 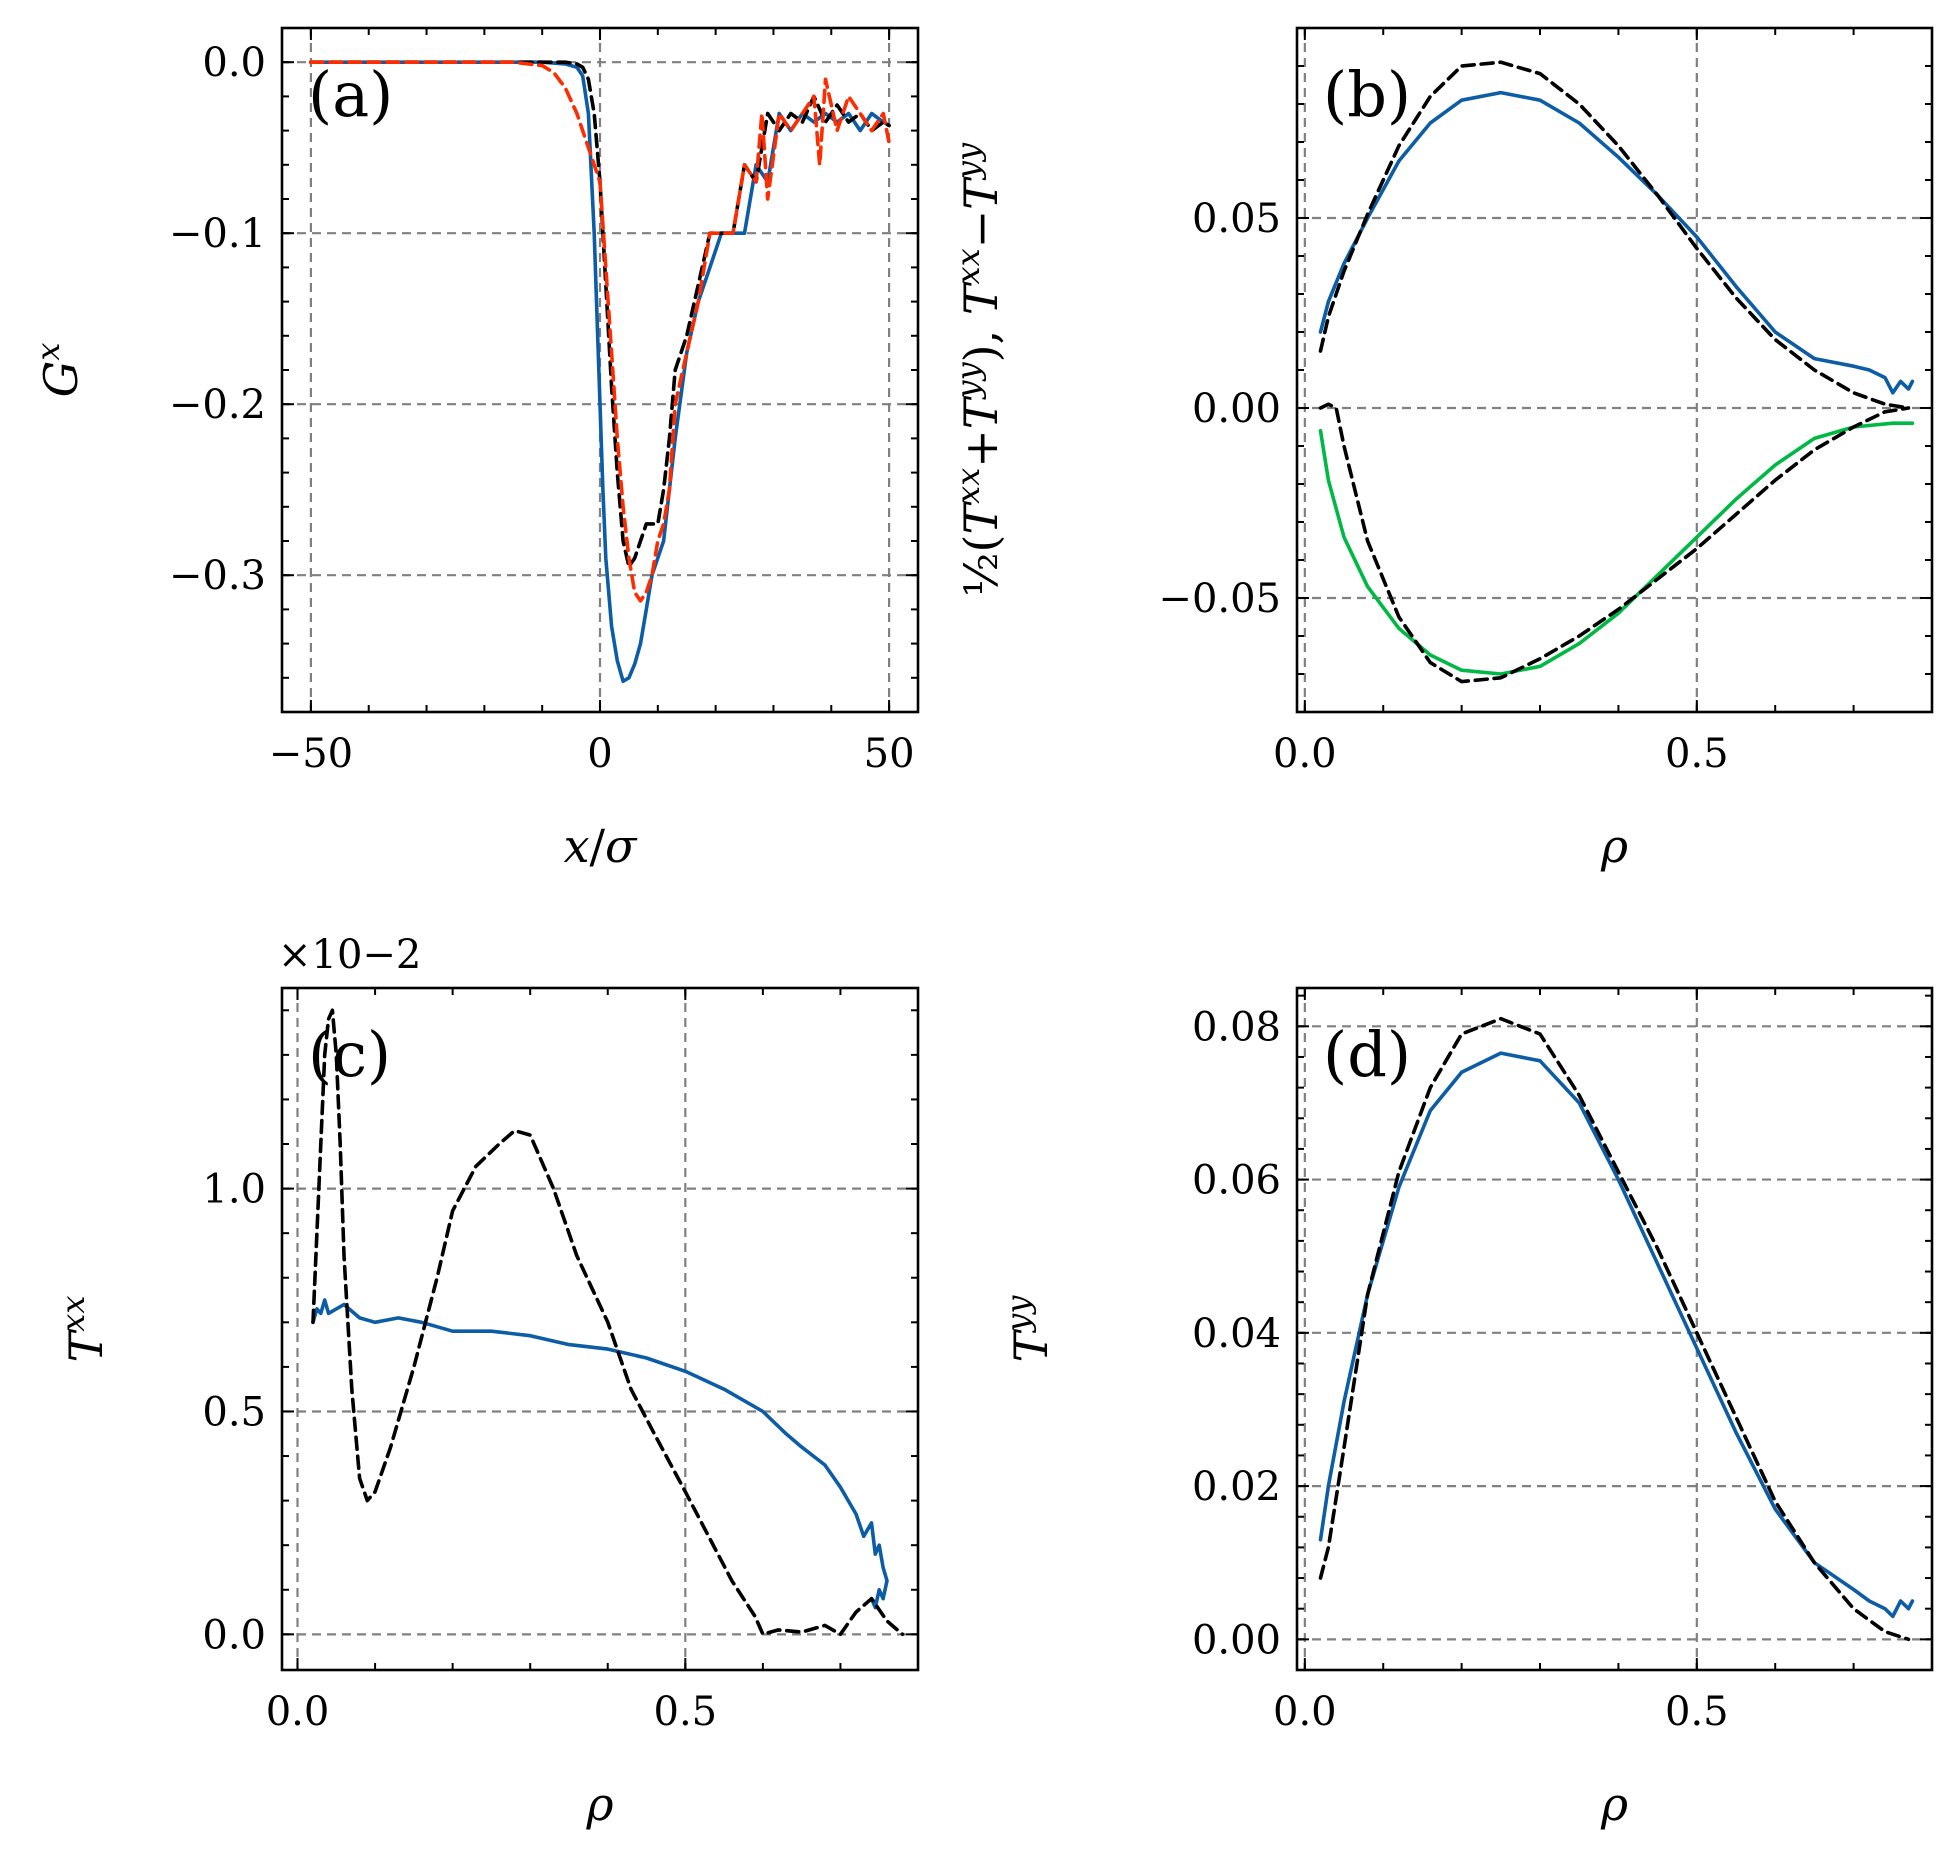 I want to click on panel-label: (c), so click(x=349, y=1054).